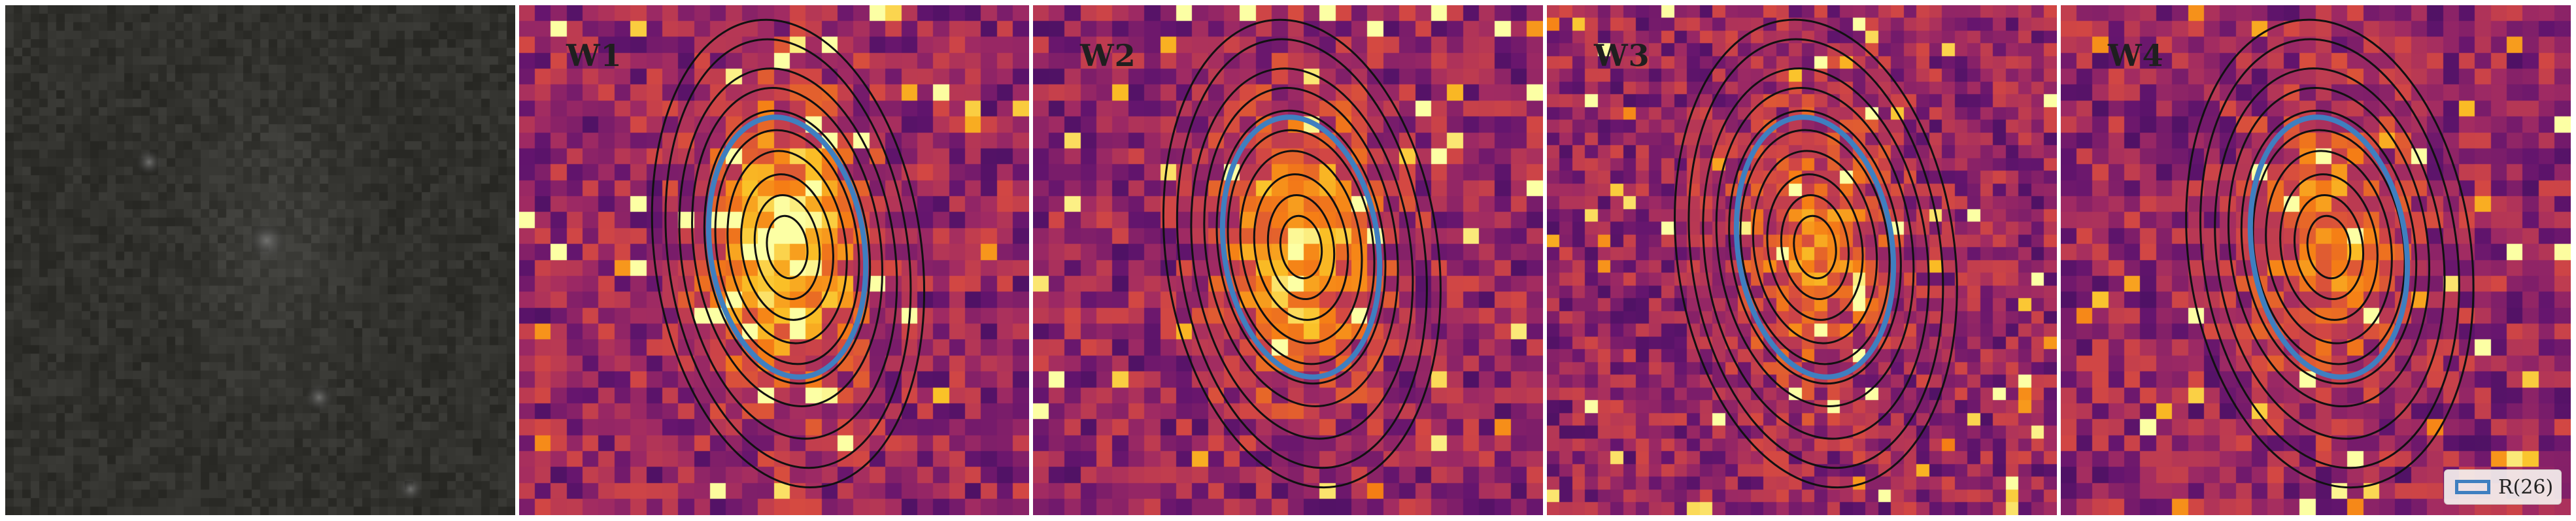 This screenshot has height=521, width=2576. I want to click on w4-contours, so click(2330, 254).